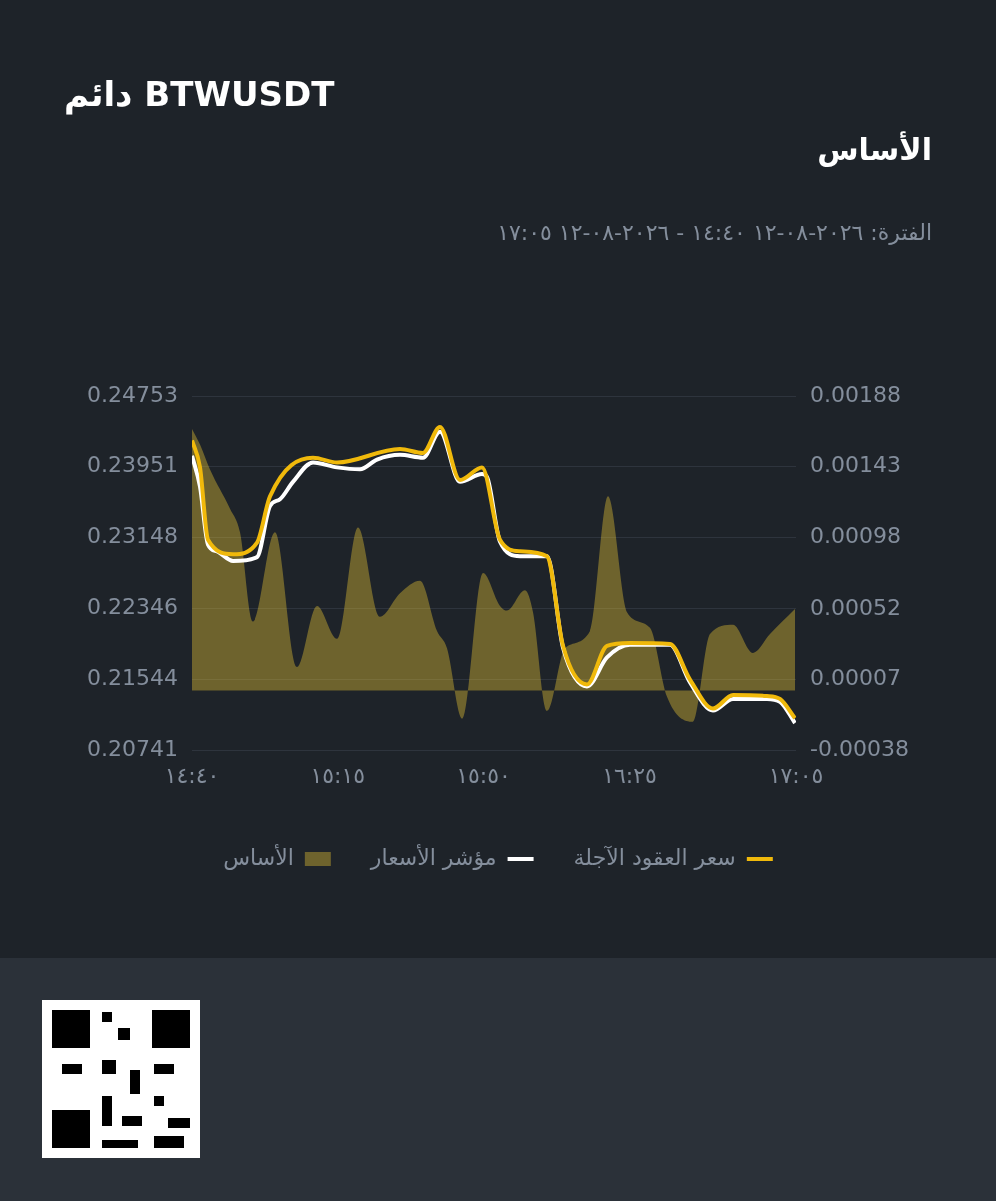 The image size is (996, 1201). What do you see at coordinates (855, 394) in the screenshot?
I see `y2-tick-label: 0.00188` at bounding box center [855, 394].